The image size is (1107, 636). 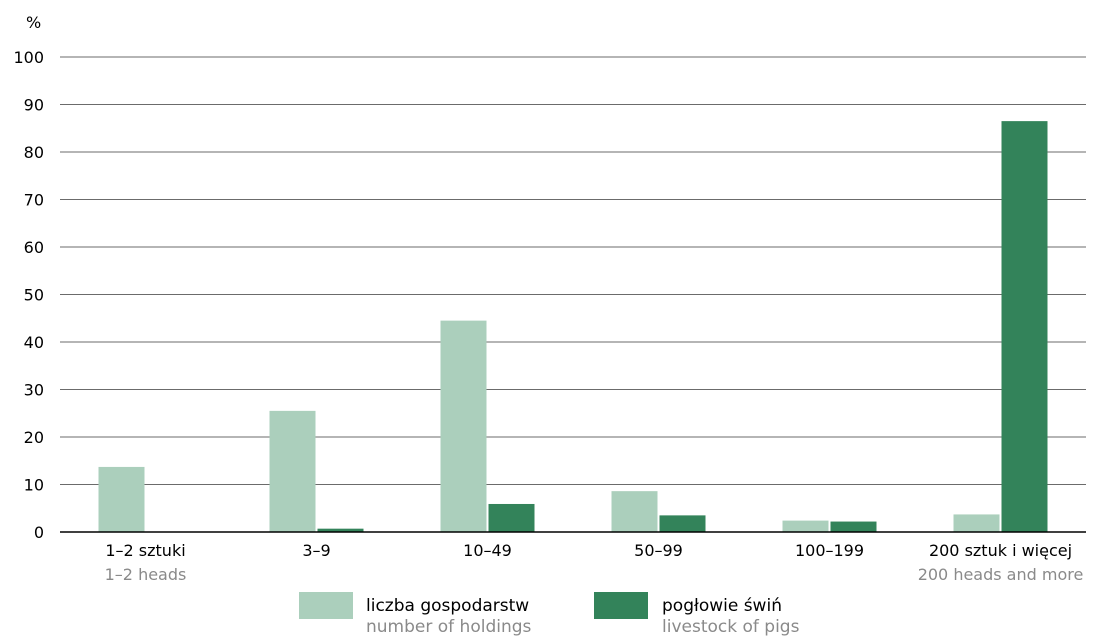 I want to click on legend-swatch-livestock-of-pigs, so click(x=621, y=605).